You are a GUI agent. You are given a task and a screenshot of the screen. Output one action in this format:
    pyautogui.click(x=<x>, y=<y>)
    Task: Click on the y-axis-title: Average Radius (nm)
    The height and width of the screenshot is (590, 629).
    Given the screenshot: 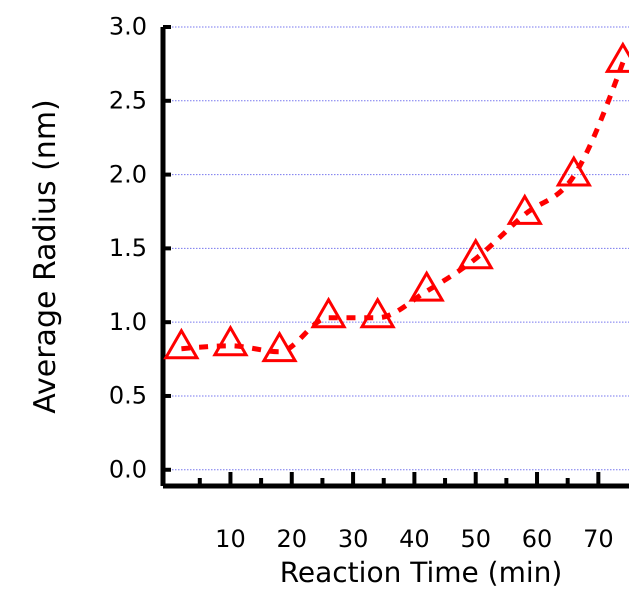 What is the action you would take?
    pyautogui.click(x=45, y=256)
    